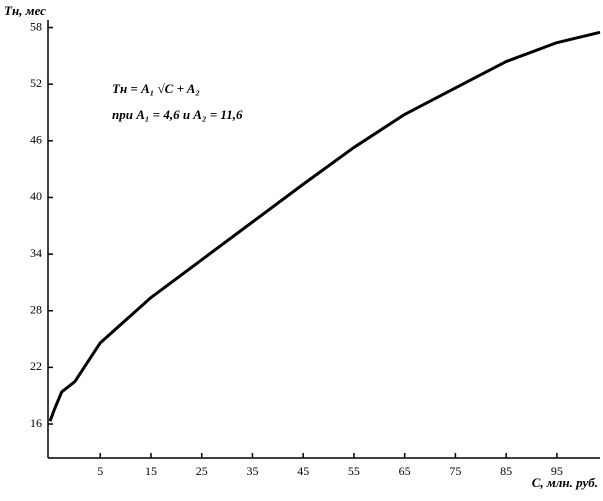 The width and height of the screenshot is (603, 501). I want to click on x-tick-label: 95, so click(557, 471).